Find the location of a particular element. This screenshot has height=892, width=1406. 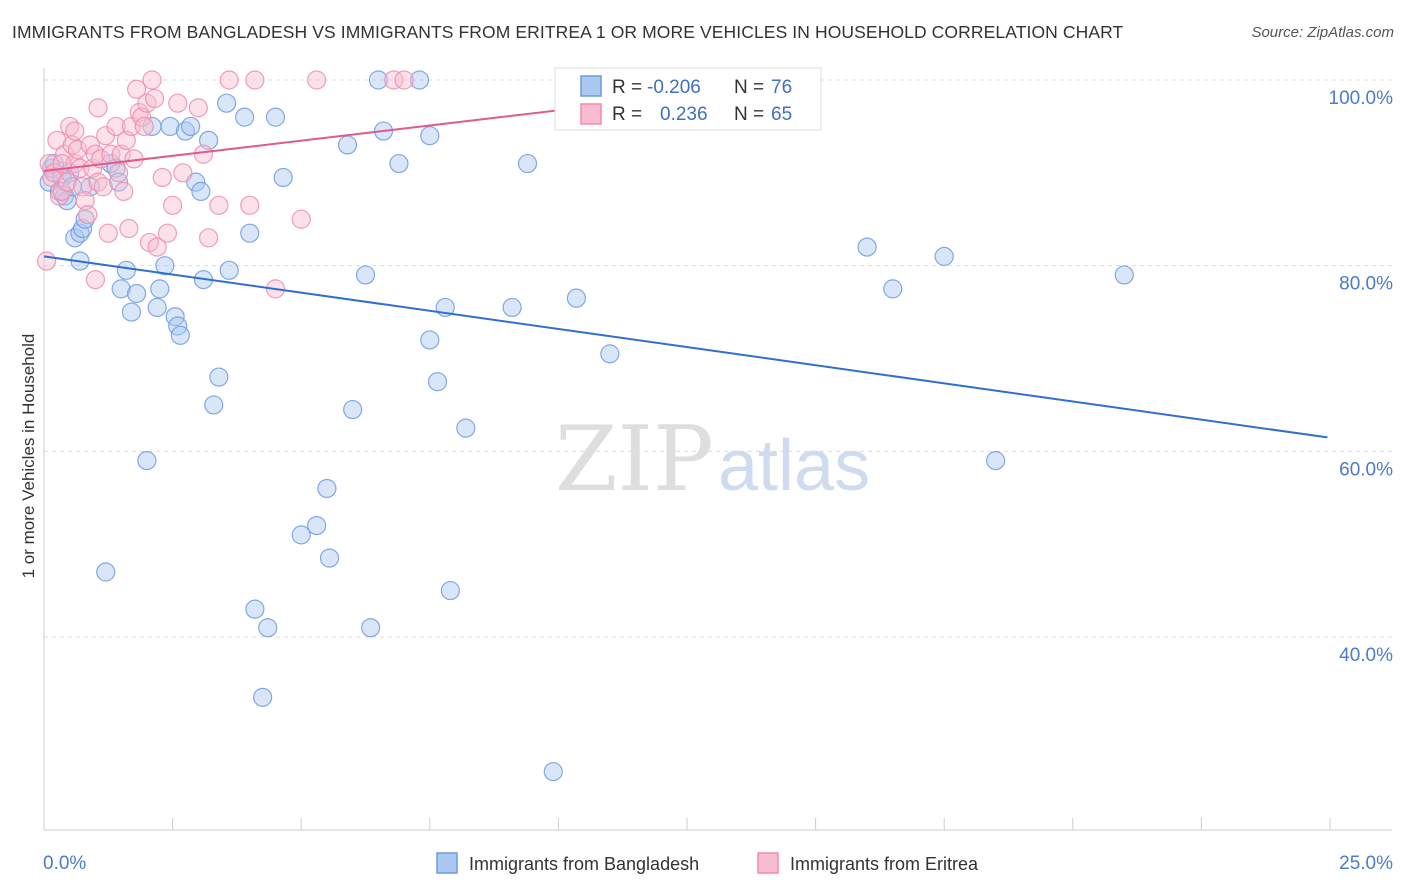

y-tick-label-3: 40.0% is located at coordinates (1366, 655).